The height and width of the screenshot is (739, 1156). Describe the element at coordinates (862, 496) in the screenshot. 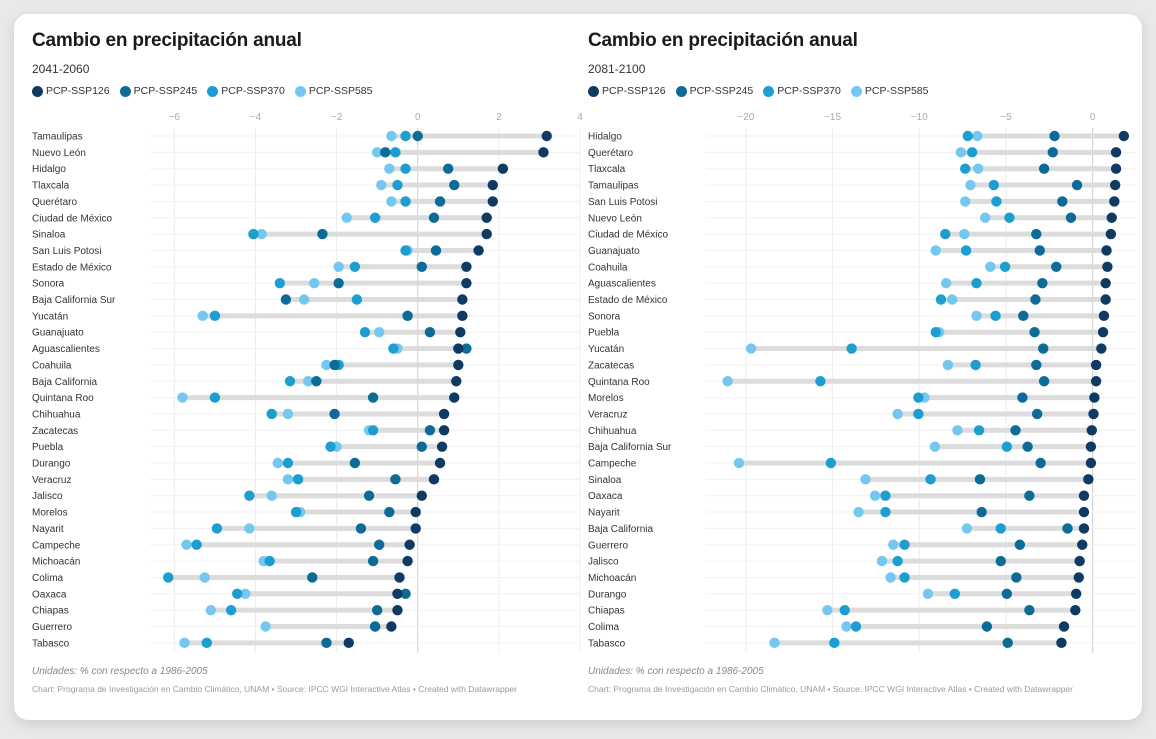

I see `state-row: Oaxaca` at that location.